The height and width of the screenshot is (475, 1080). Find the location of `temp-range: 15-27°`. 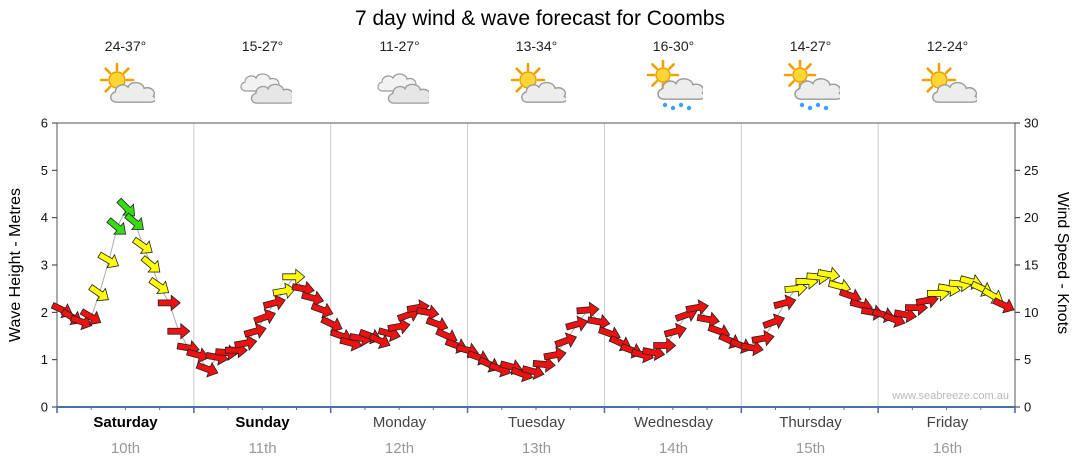

temp-range: 15-27° is located at coordinates (262, 46).